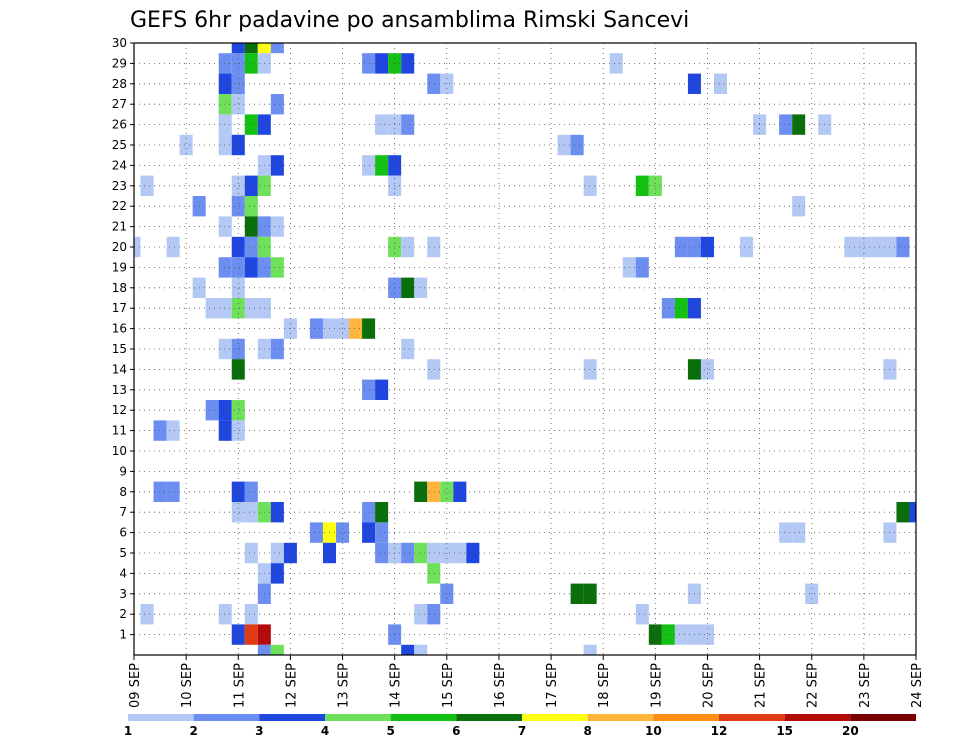 The height and width of the screenshot is (742, 960). What do you see at coordinates (123, 471) in the screenshot?
I see `y-tick-label: 9` at bounding box center [123, 471].